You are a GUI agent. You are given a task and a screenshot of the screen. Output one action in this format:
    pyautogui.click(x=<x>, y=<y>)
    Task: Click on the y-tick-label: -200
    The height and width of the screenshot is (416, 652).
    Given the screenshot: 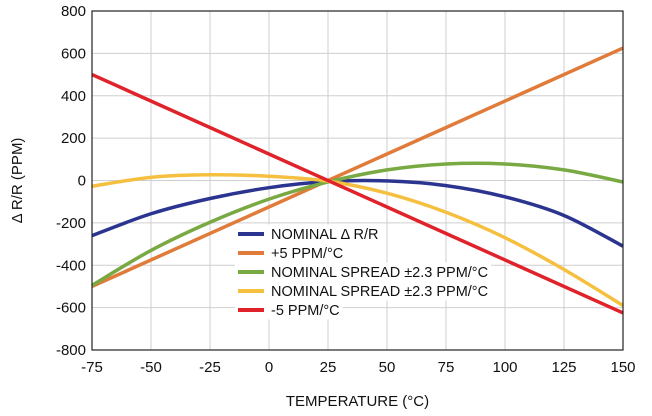 What is the action you would take?
    pyautogui.click(x=71, y=223)
    